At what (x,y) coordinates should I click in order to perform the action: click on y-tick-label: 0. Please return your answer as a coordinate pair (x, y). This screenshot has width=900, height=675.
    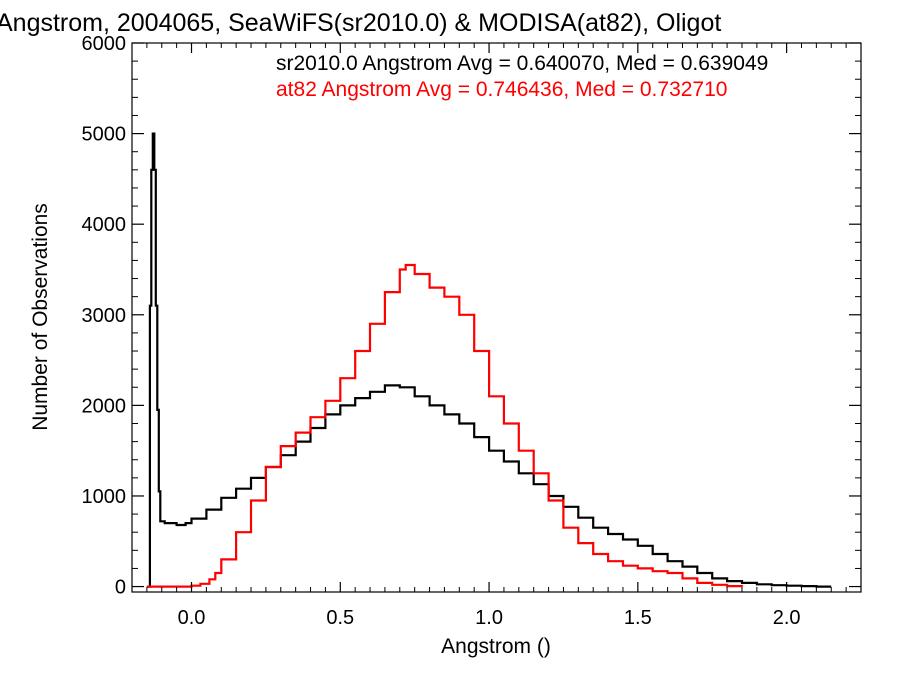
    Looking at the image, I should click on (120, 588).